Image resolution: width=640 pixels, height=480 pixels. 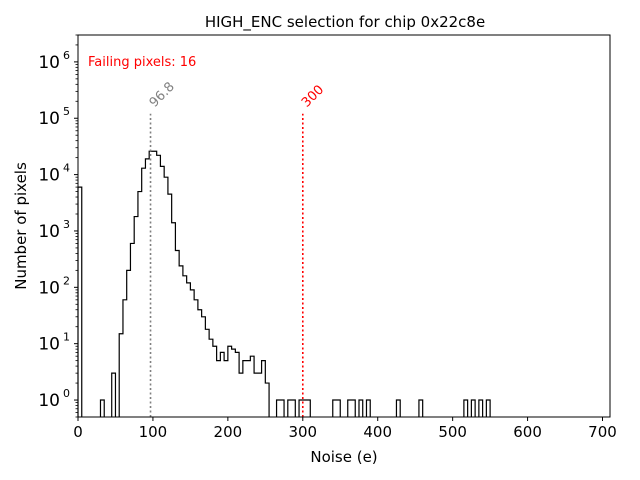 What do you see at coordinates (66, 168) in the screenshot?
I see `y-tick-exponent: 4` at bounding box center [66, 168].